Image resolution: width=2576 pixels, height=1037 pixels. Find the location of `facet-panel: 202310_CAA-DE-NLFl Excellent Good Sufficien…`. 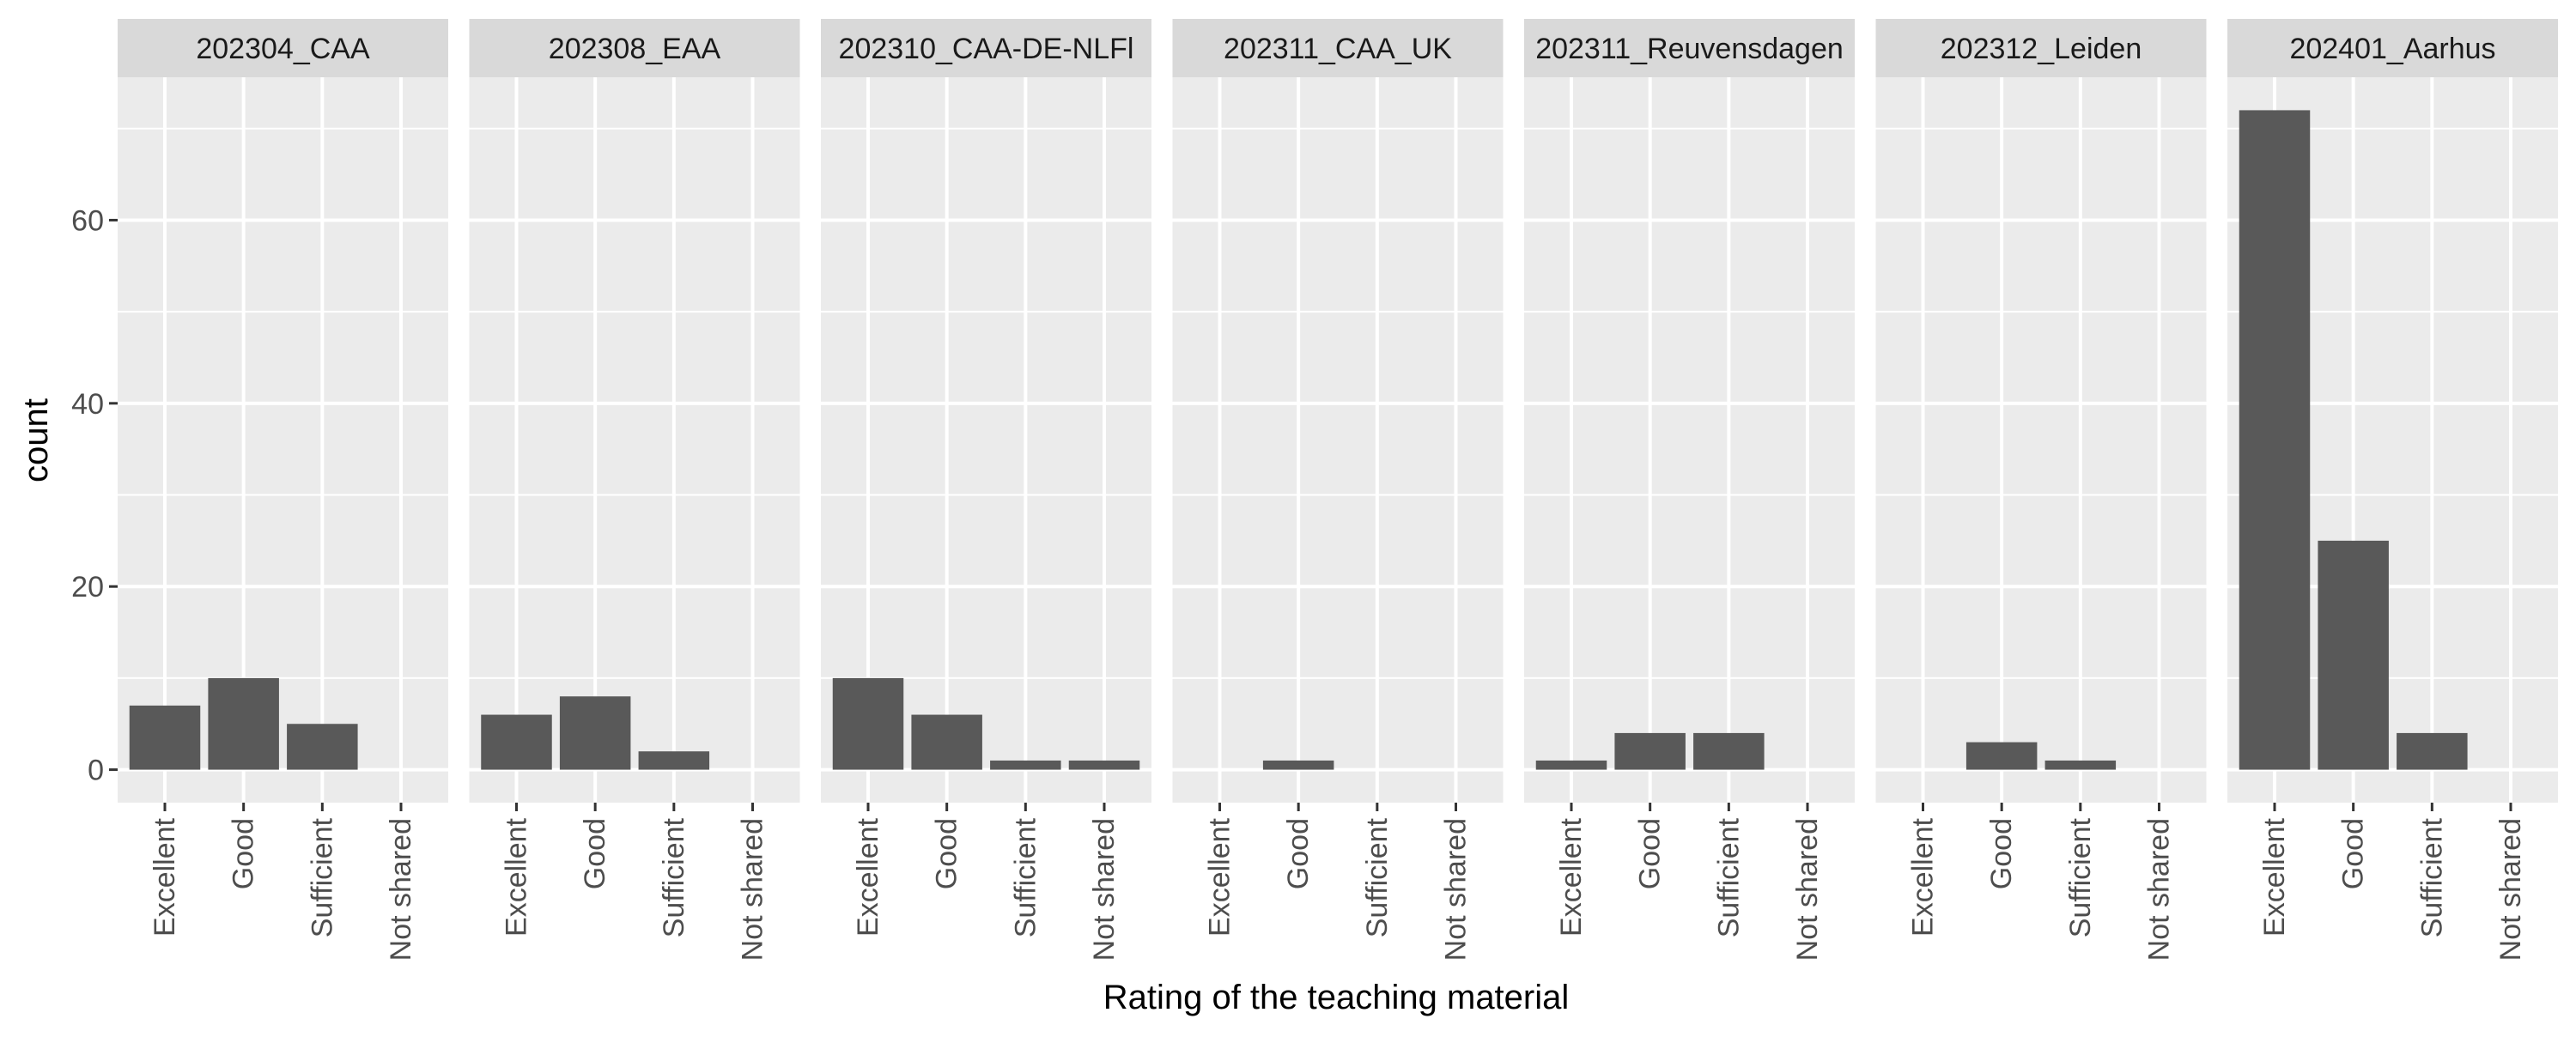

facet-panel: 202310_CAA-DE-NLFl Excellent Good Sufficien… is located at coordinates (986, 490).